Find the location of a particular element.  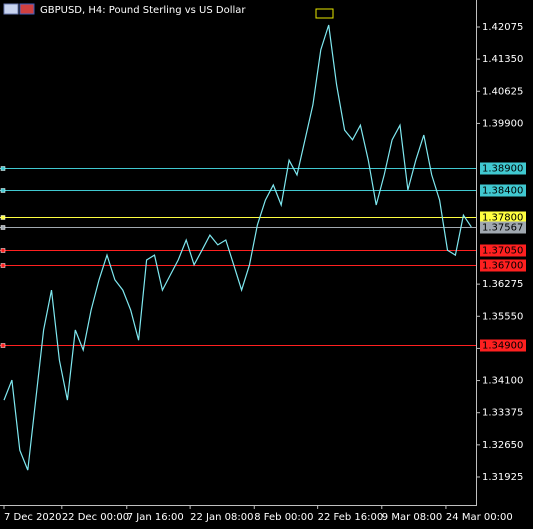

y-tick-label: 1.32650 is located at coordinates (502, 445).